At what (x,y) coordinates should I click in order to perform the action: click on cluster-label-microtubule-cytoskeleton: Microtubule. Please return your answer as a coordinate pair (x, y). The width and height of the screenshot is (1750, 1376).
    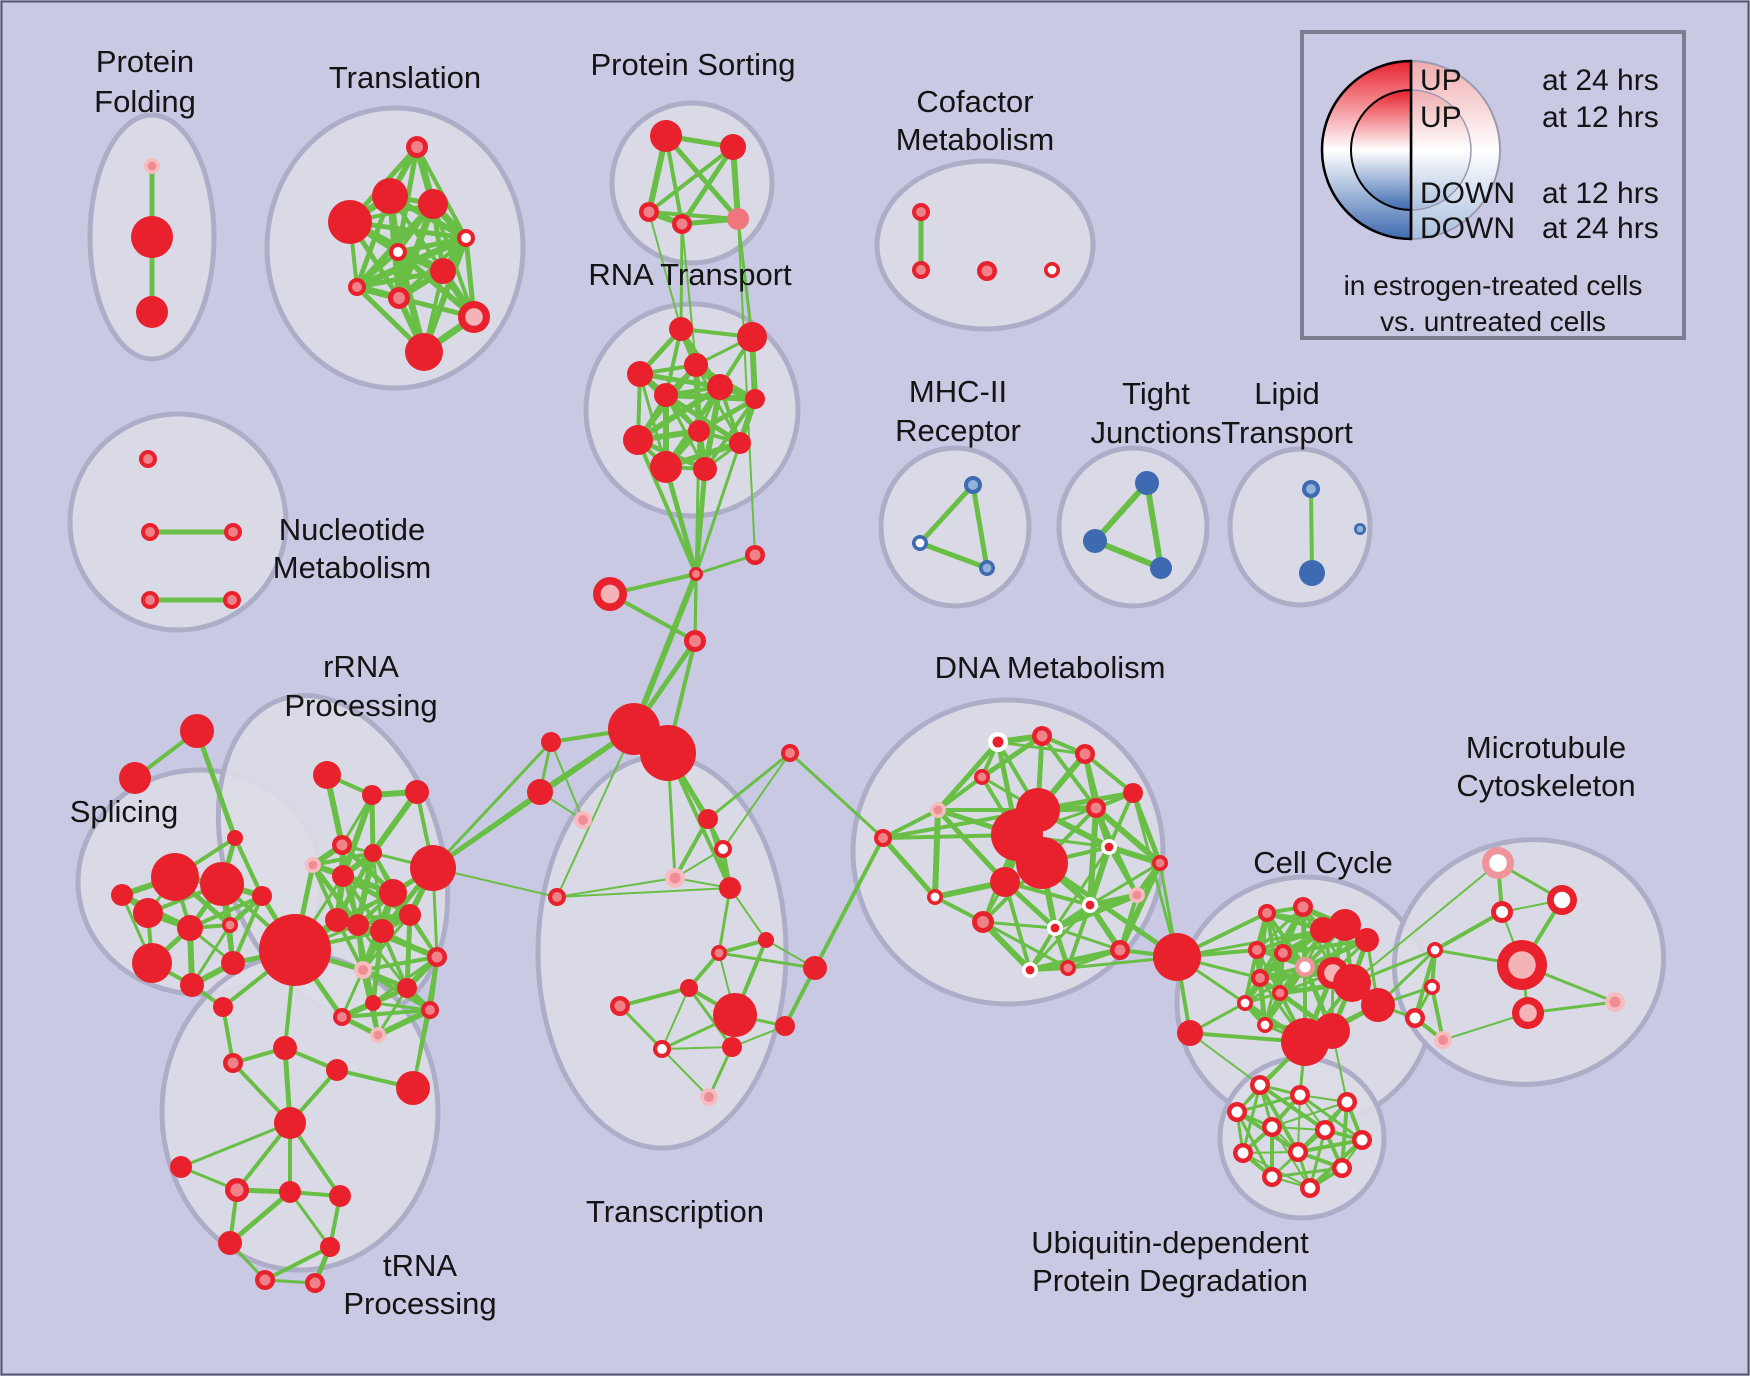
    Looking at the image, I should click on (1546, 747).